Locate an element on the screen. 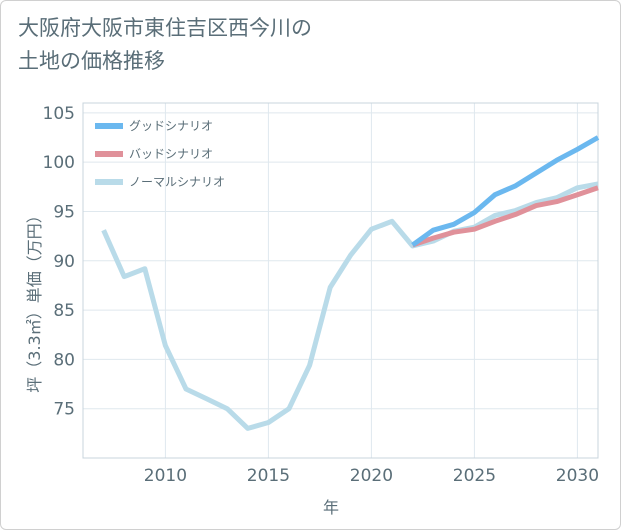  x-tick-label: 2025 is located at coordinates (474, 476).